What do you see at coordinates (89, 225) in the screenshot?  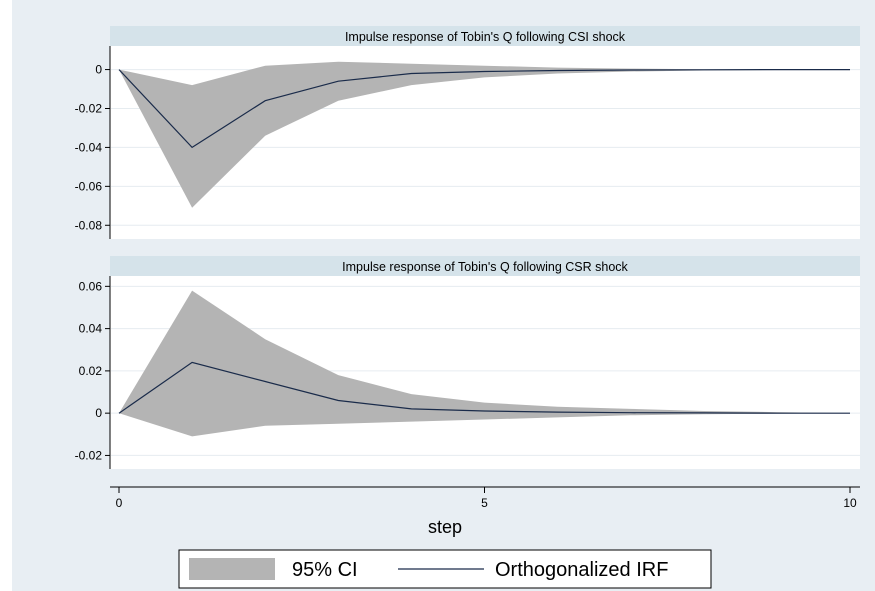 I see `y-tick-label: -0.08` at bounding box center [89, 225].